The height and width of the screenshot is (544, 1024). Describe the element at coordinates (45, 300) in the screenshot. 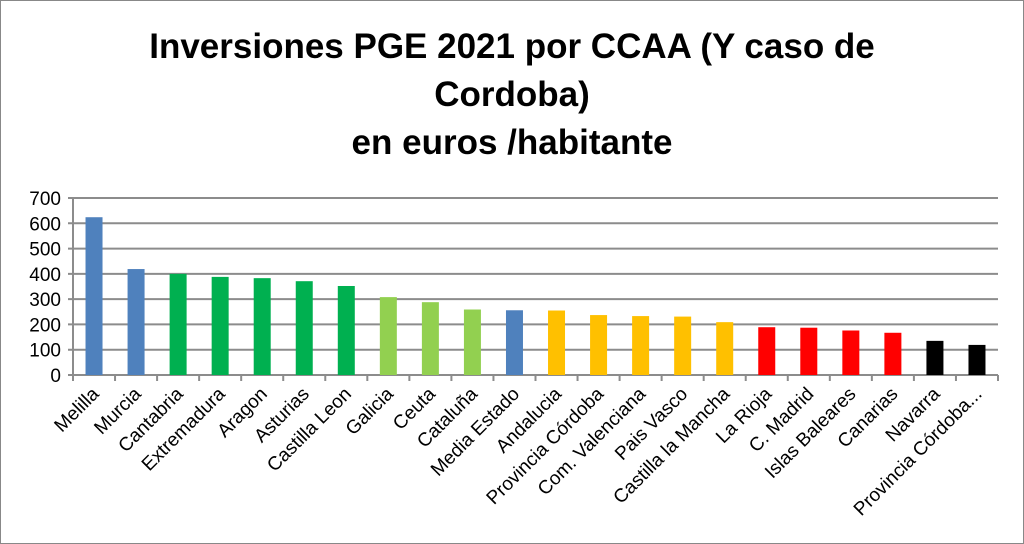

I see `y-tick-label: 300` at that location.